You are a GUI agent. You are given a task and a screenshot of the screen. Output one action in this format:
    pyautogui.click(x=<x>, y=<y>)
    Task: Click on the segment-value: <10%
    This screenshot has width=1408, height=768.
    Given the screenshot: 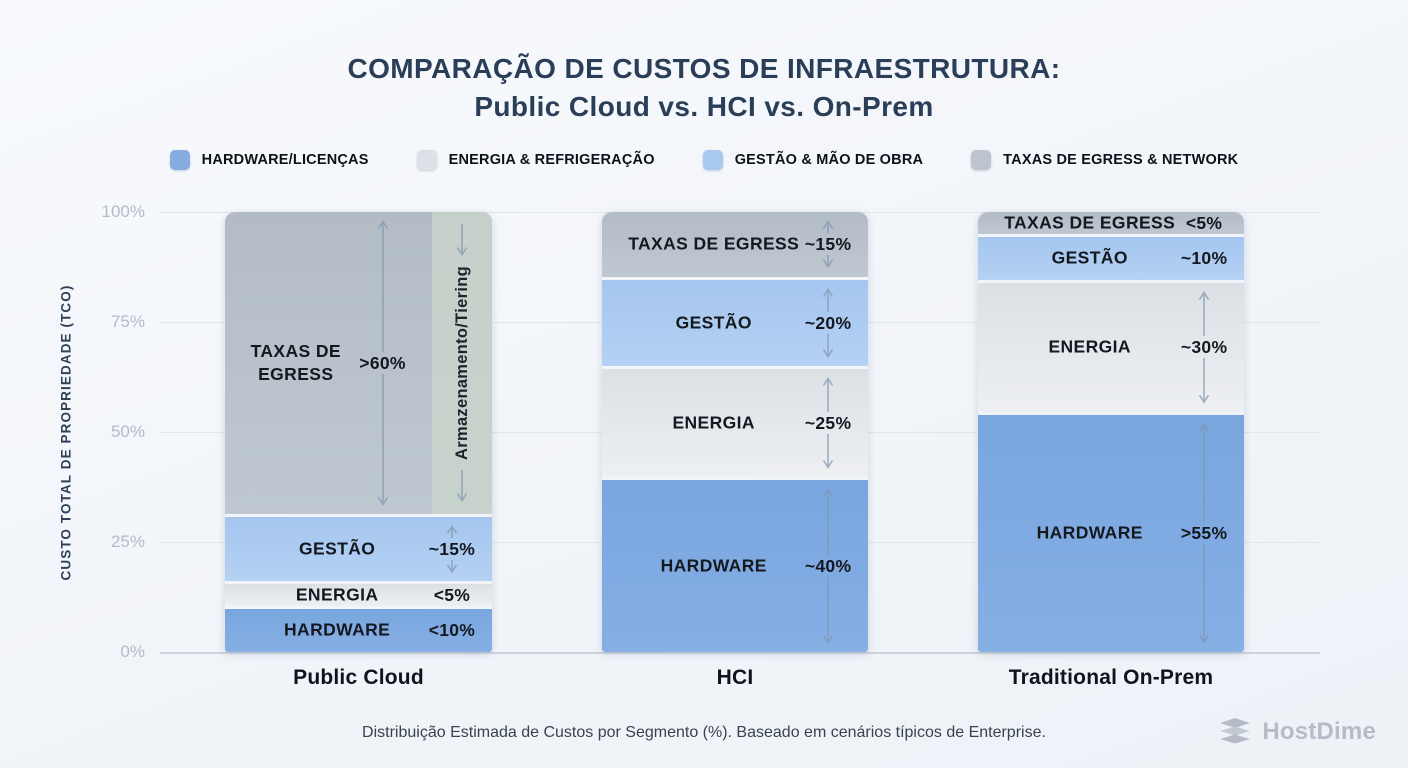 What is the action you would take?
    pyautogui.click(x=452, y=630)
    